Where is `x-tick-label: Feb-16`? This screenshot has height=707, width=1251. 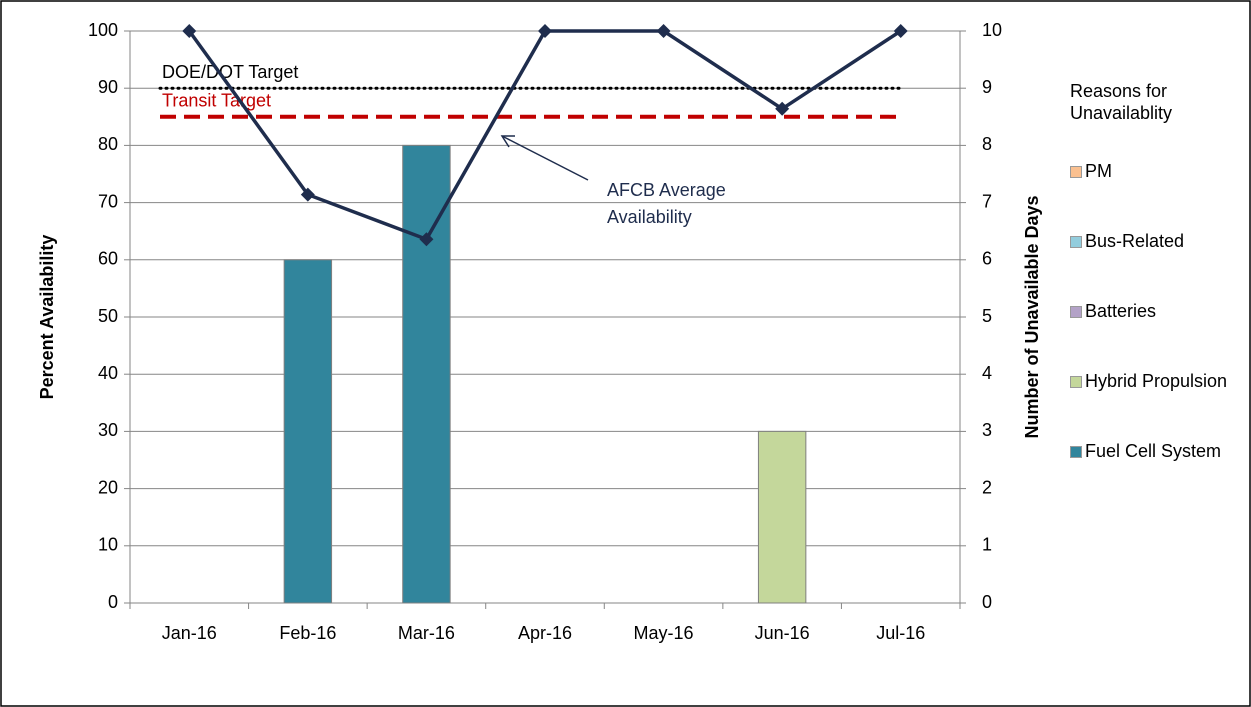
x-tick-label: Feb-16 is located at coordinates (307, 633).